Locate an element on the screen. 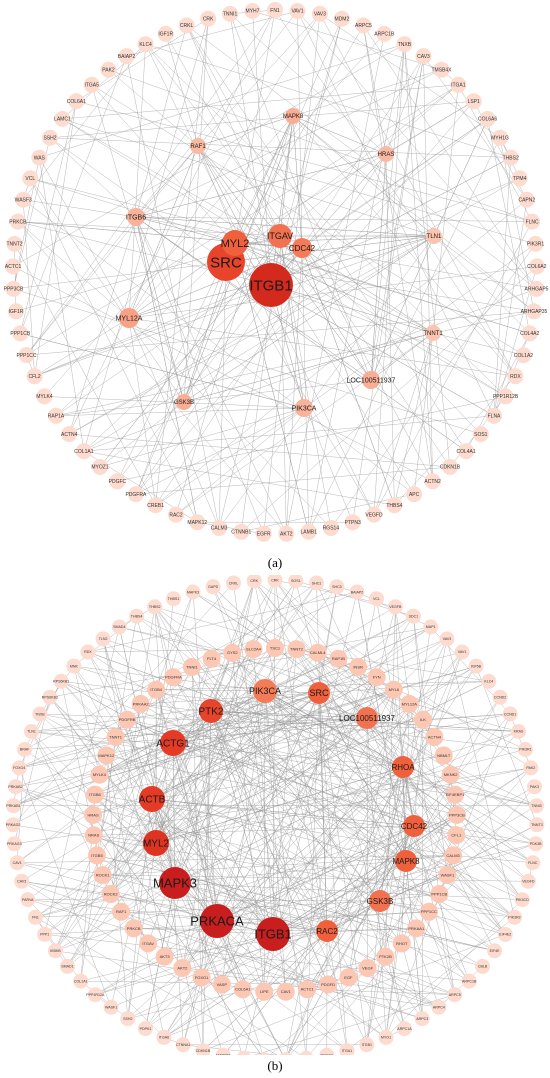 Image resolution: width=550 pixels, height=1078 pixels. node-arpc5: ARPC5 is located at coordinates (455, 995).